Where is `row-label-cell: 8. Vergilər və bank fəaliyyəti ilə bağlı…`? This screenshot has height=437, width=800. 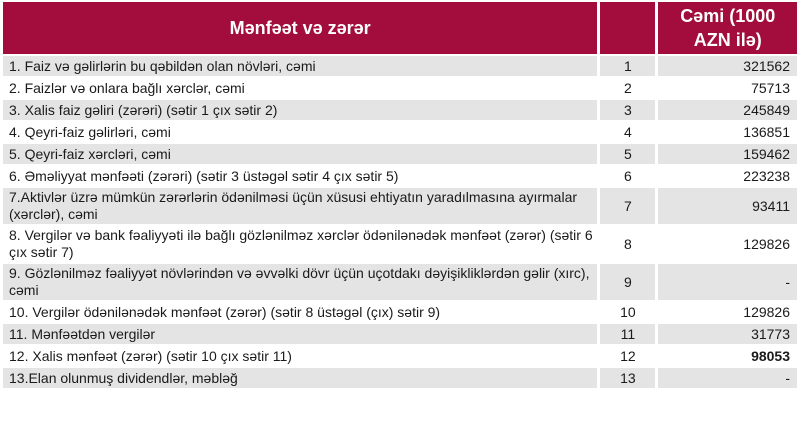 row-label-cell: 8. Vergilər və bank fəaliyyəti ilə bağlı… is located at coordinates (300, 244).